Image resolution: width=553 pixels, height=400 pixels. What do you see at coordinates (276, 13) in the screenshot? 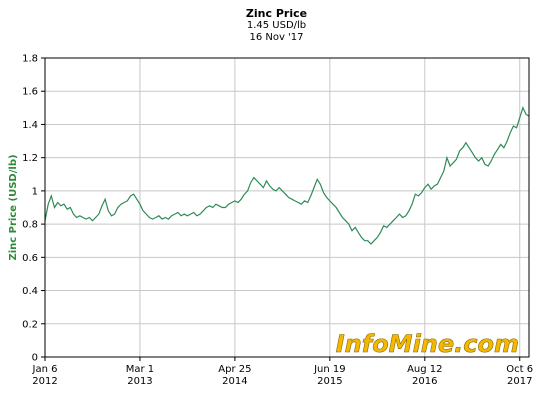
I see `chart-title: Zinc Price` at bounding box center [276, 13].